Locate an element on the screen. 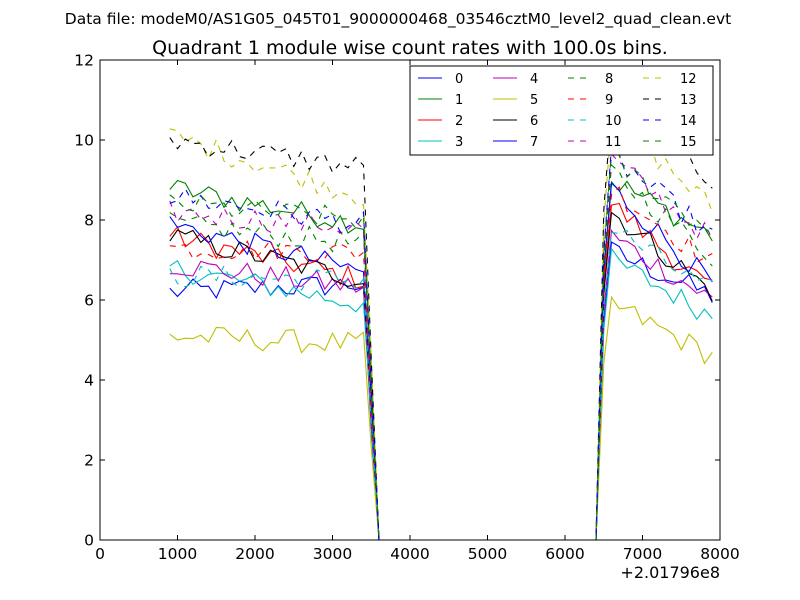  legend-label-15: 15 is located at coordinates (688, 142).